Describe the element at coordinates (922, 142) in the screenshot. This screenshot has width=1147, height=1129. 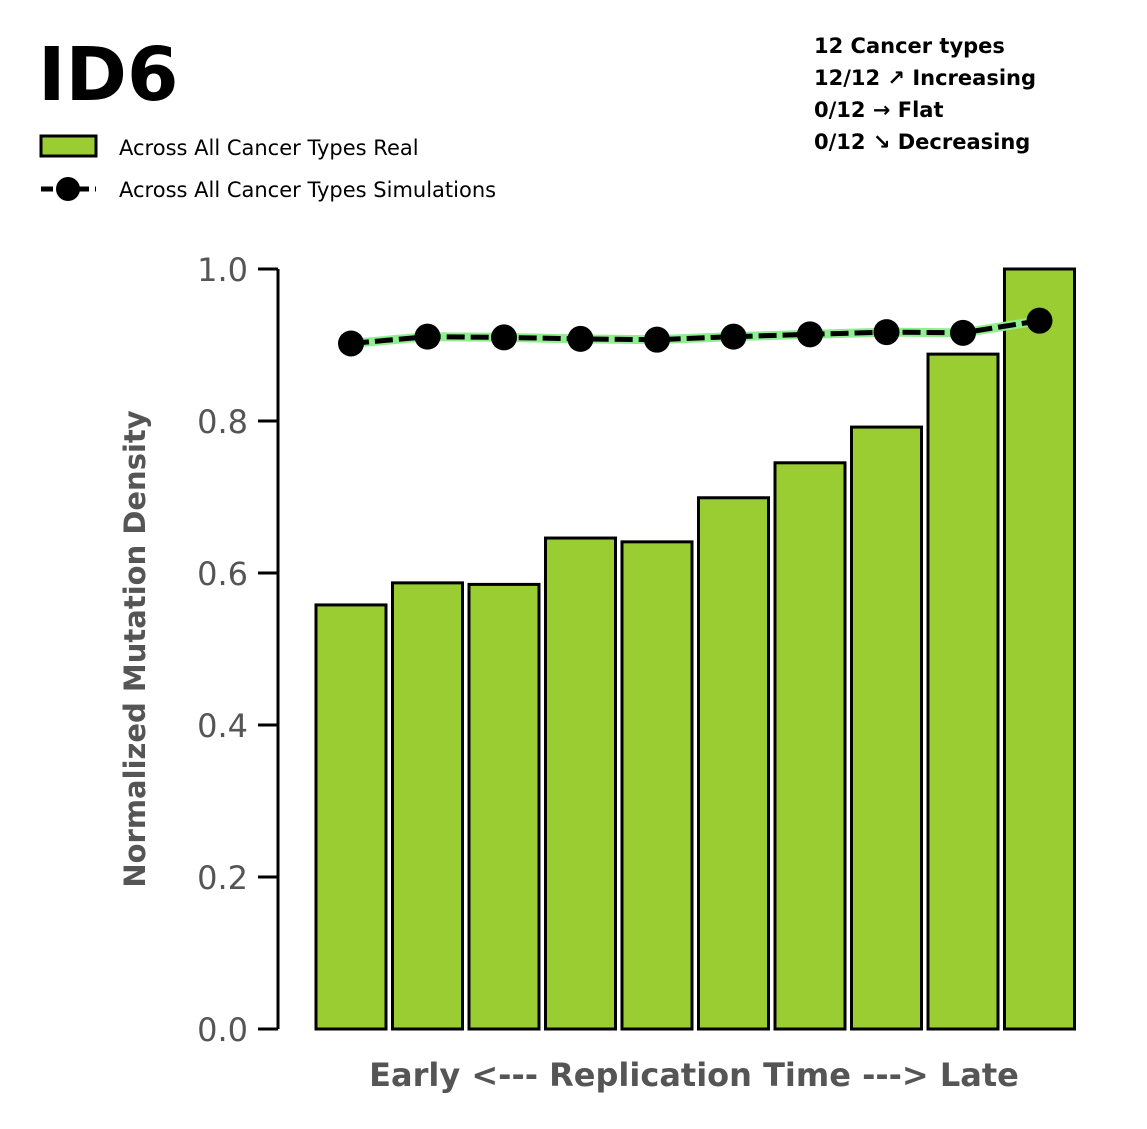
I see `annotation-line-4: 0/12 ↘ Decreasing` at that location.